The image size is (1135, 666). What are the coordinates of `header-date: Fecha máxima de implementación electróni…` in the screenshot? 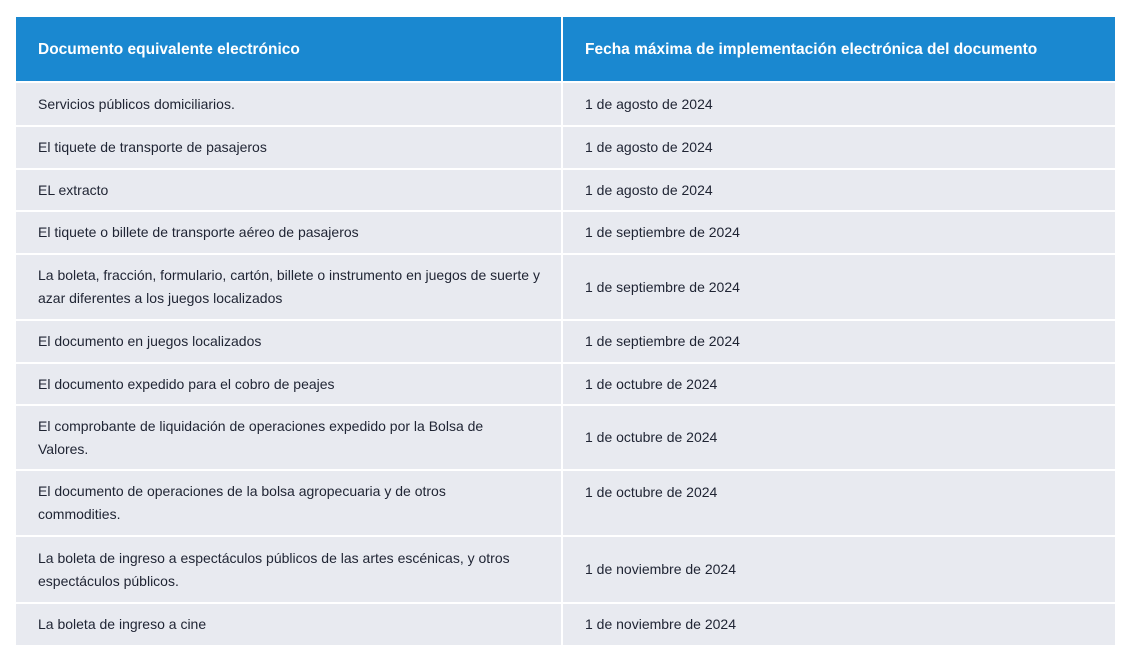 It's located at (839, 49).